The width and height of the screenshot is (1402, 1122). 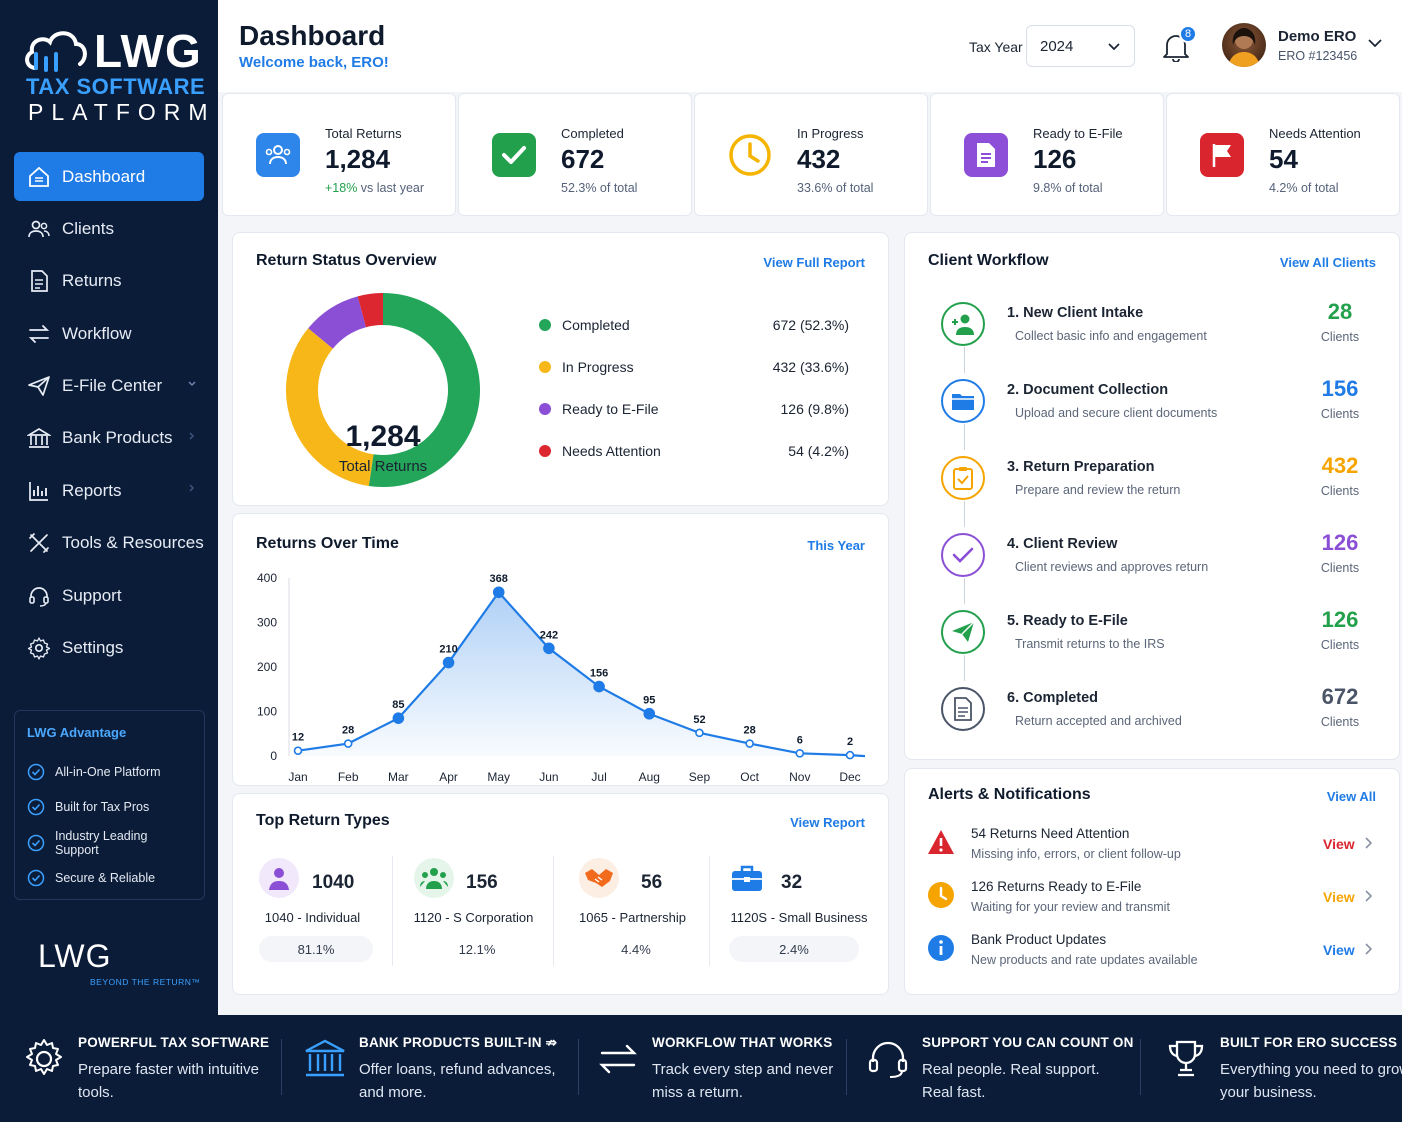 I want to click on sidebar-item-dashboard: Dashboard, so click(x=109, y=176).